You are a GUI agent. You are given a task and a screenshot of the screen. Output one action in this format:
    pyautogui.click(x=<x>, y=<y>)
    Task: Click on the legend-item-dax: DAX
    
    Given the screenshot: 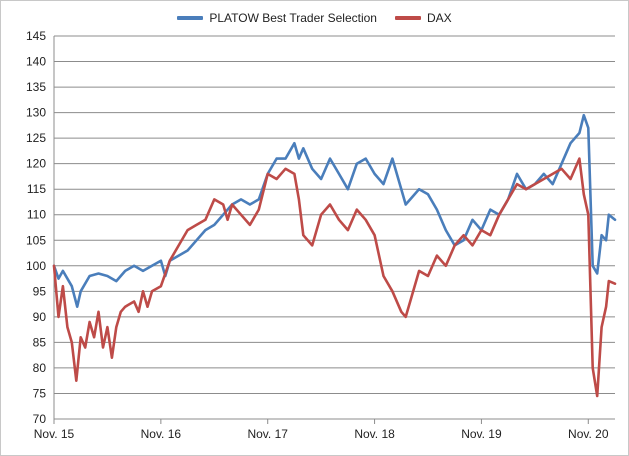 What is the action you would take?
    pyautogui.click(x=423, y=18)
    